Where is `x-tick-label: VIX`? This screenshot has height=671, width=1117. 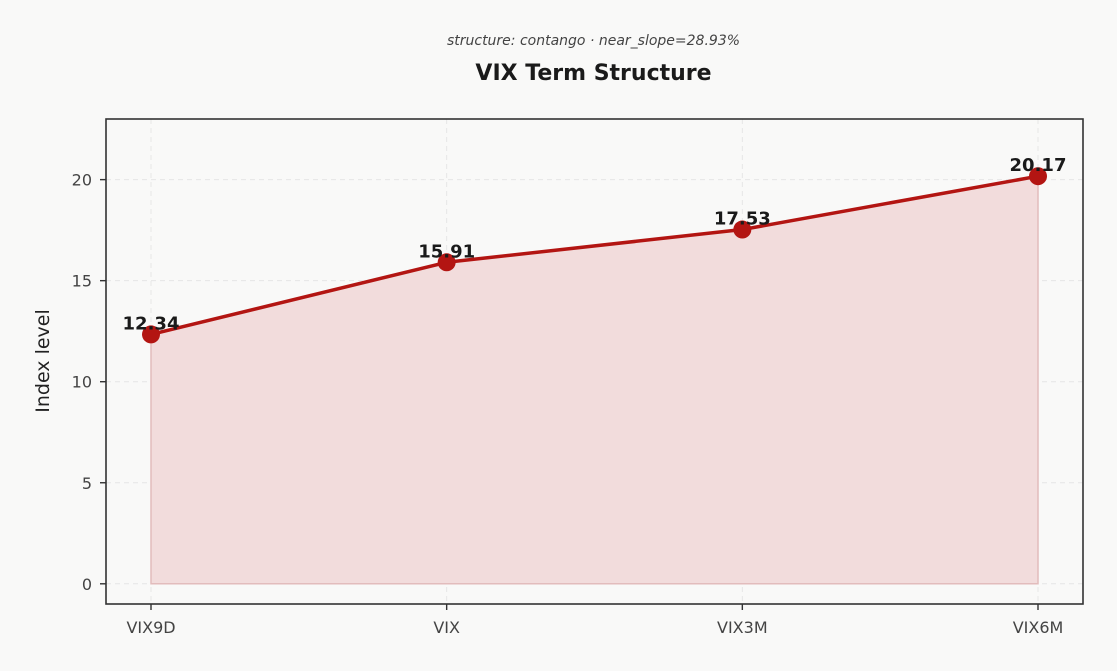 x-tick-label: VIX is located at coordinates (446, 627).